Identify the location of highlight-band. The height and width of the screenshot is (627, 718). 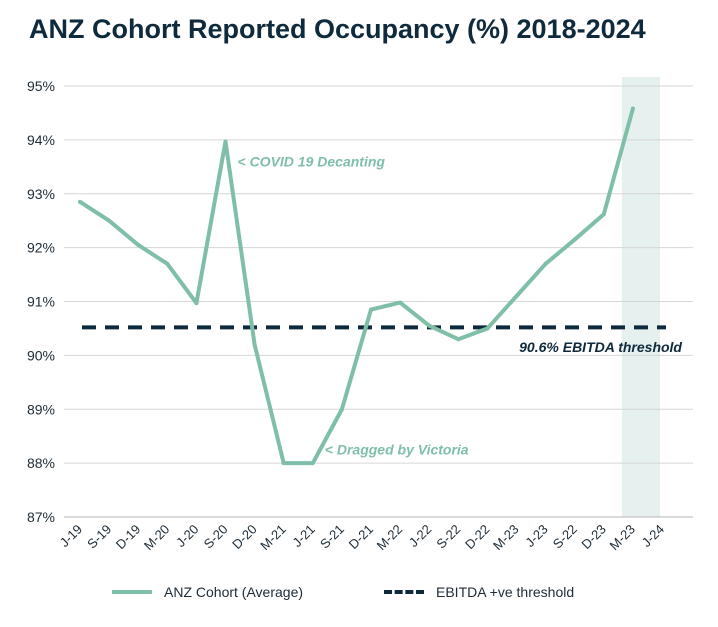
(640, 297).